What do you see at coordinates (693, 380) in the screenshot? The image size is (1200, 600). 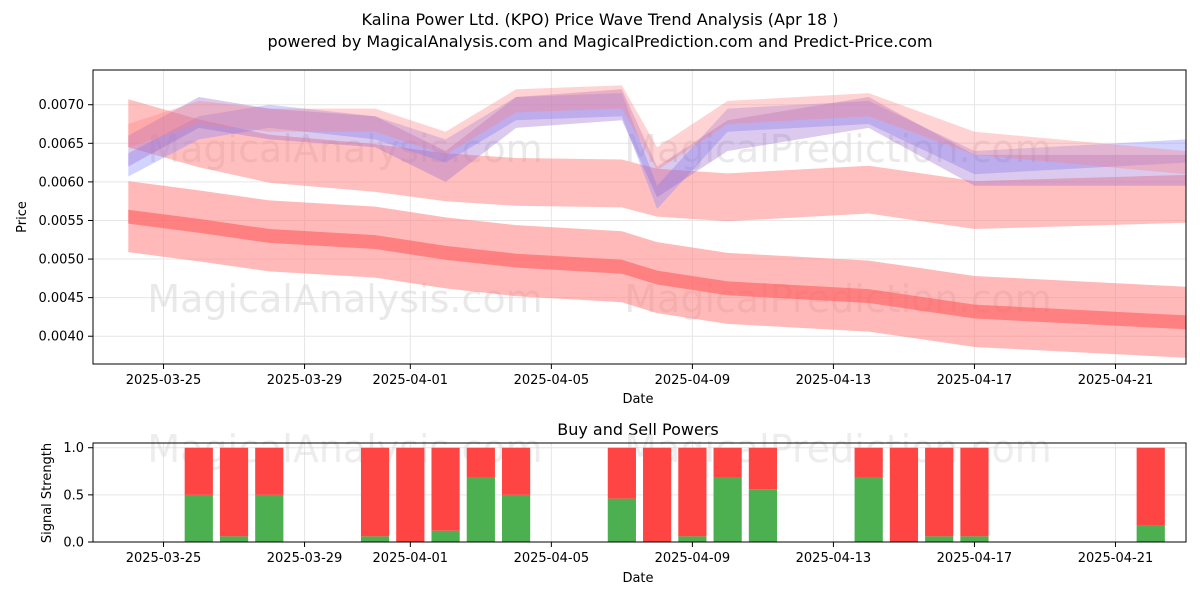 I see `price-x-tick-label: 2025-04-09` at bounding box center [693, 380].